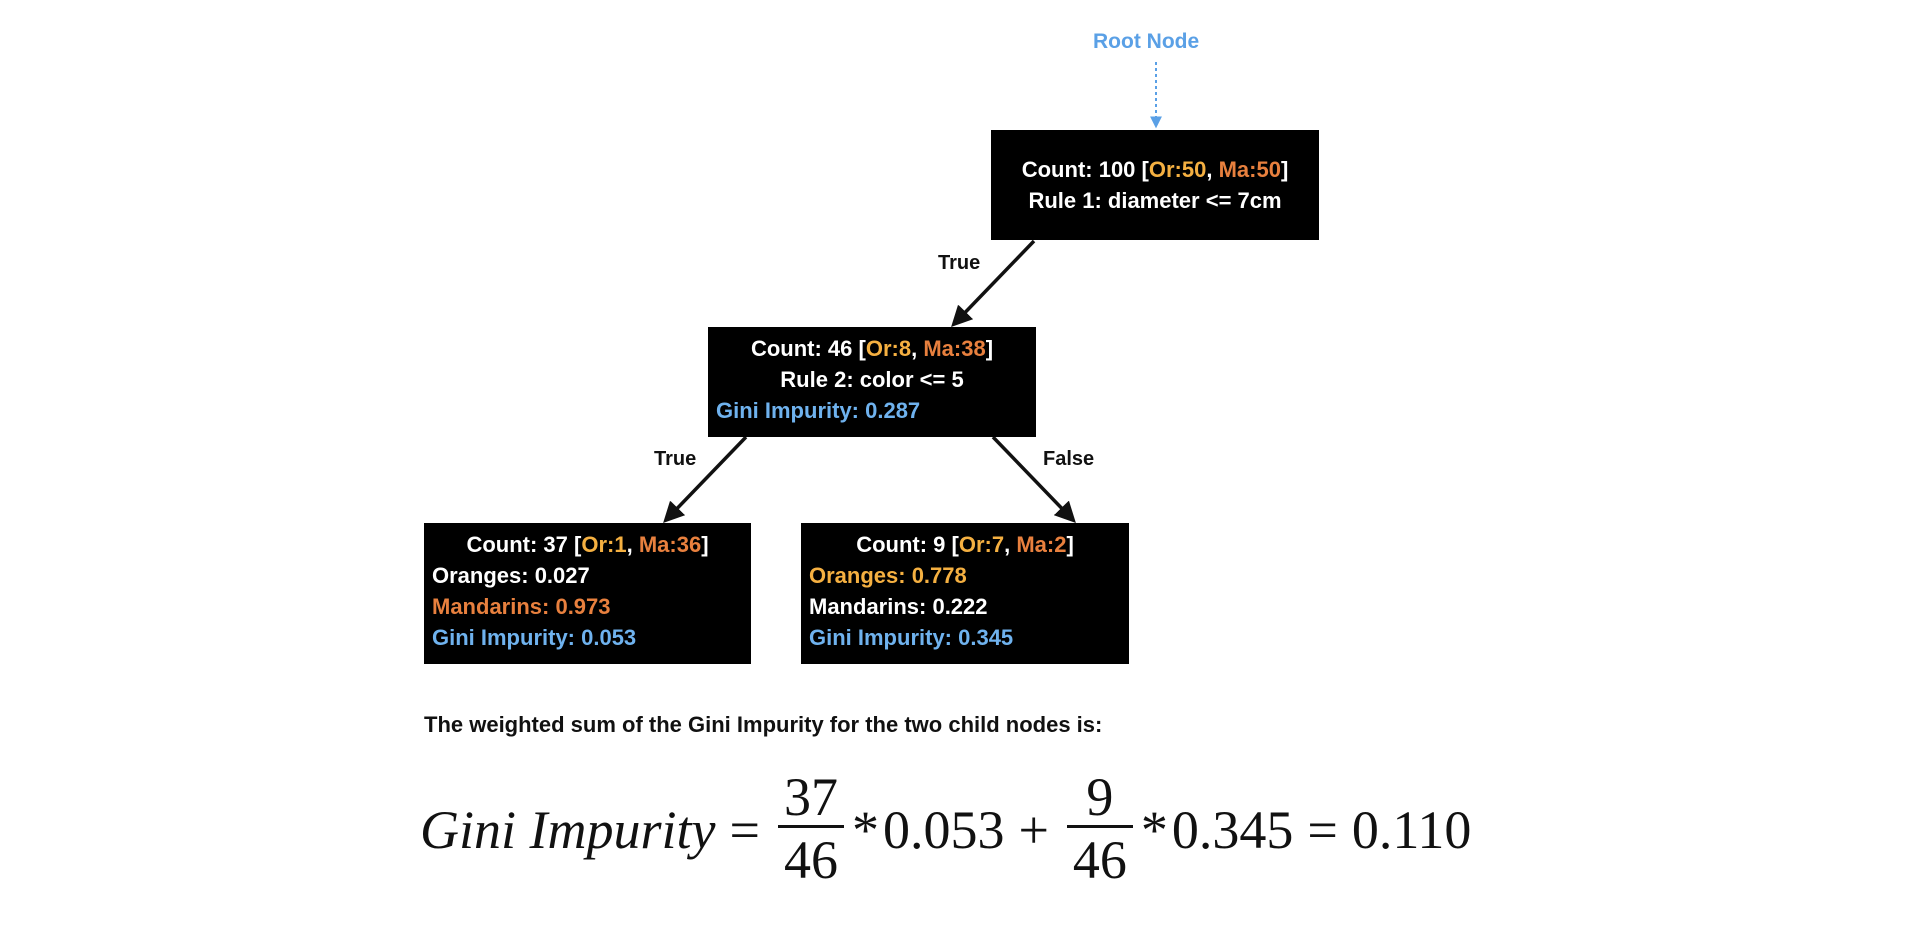  I want to click on fraction-1: 37 46, so click(810, 829).